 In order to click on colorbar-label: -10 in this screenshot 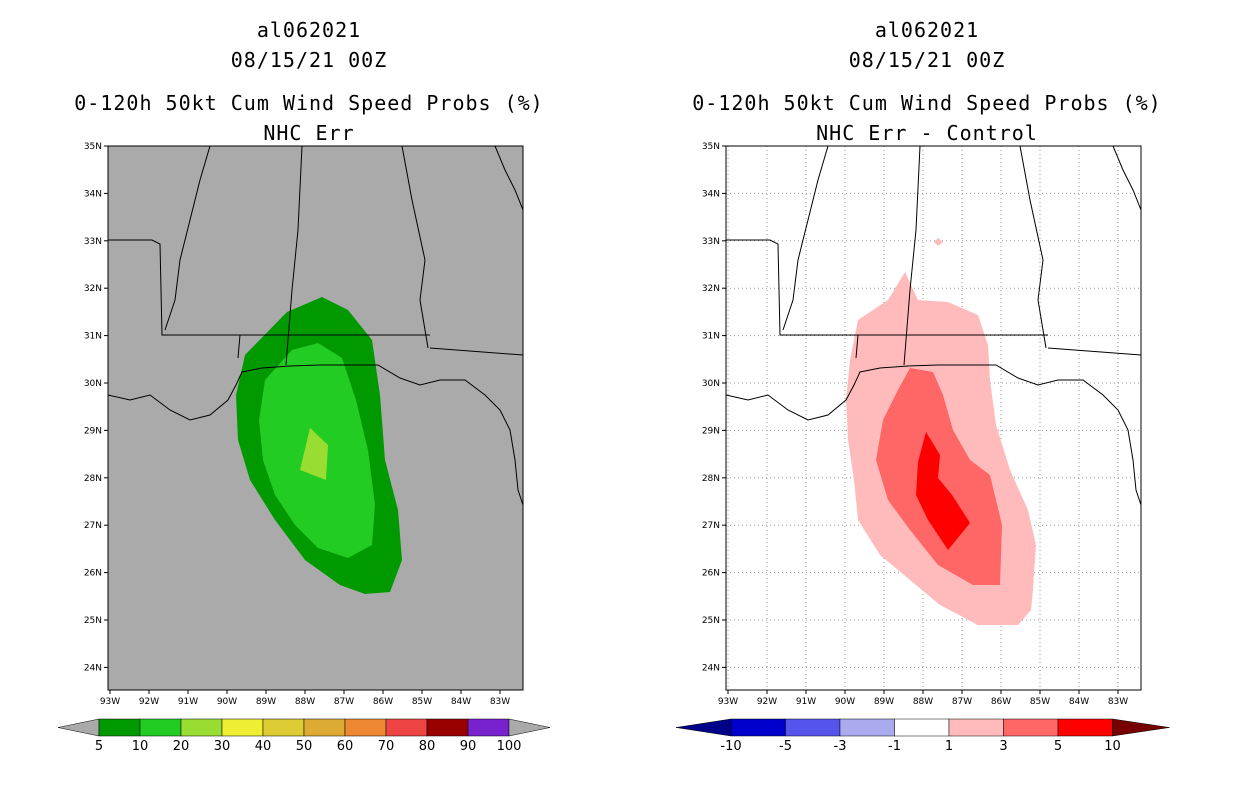, I will do `click(730, 746)`.